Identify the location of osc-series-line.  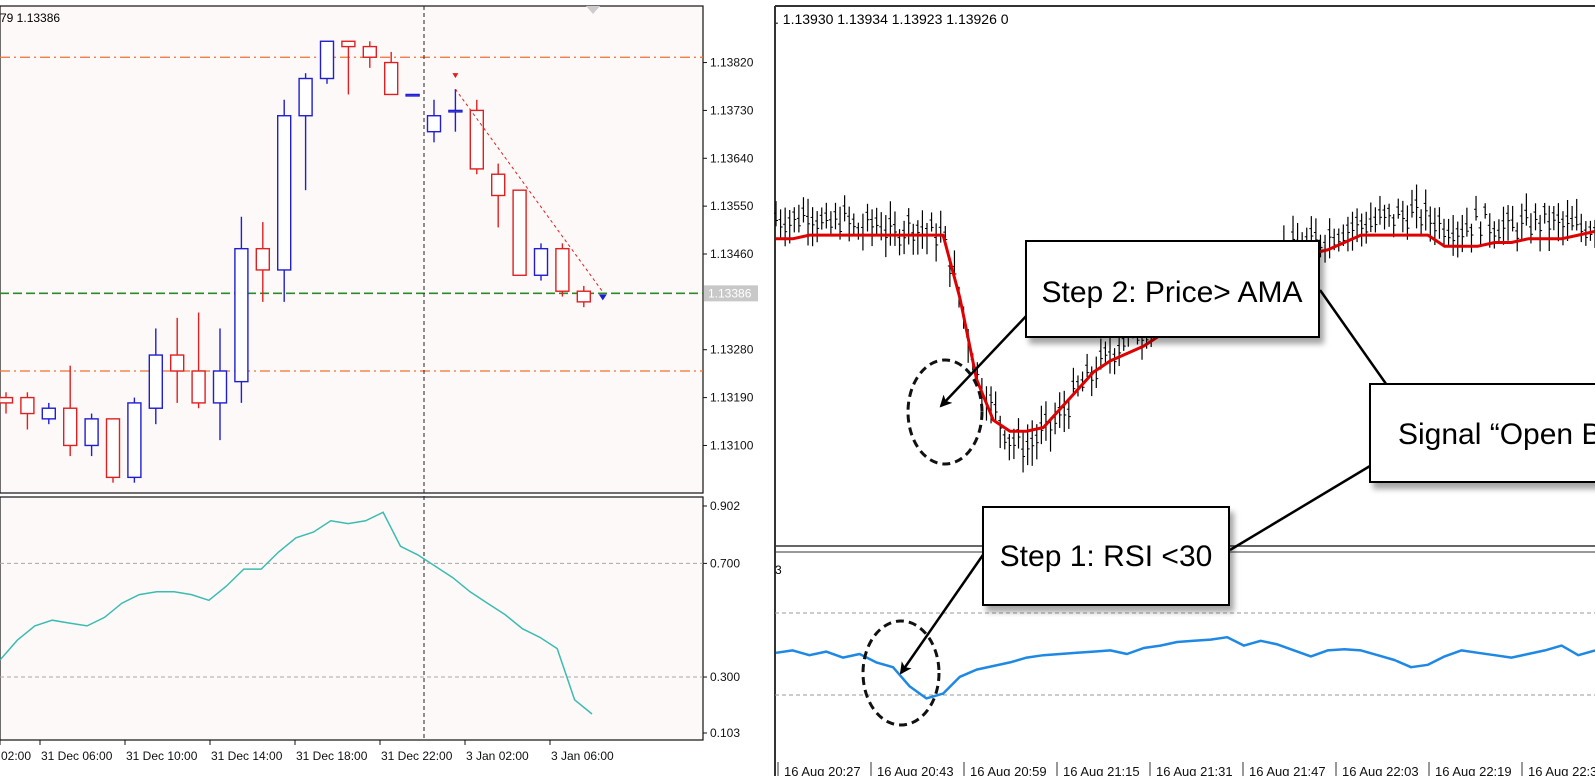
(296, 613).